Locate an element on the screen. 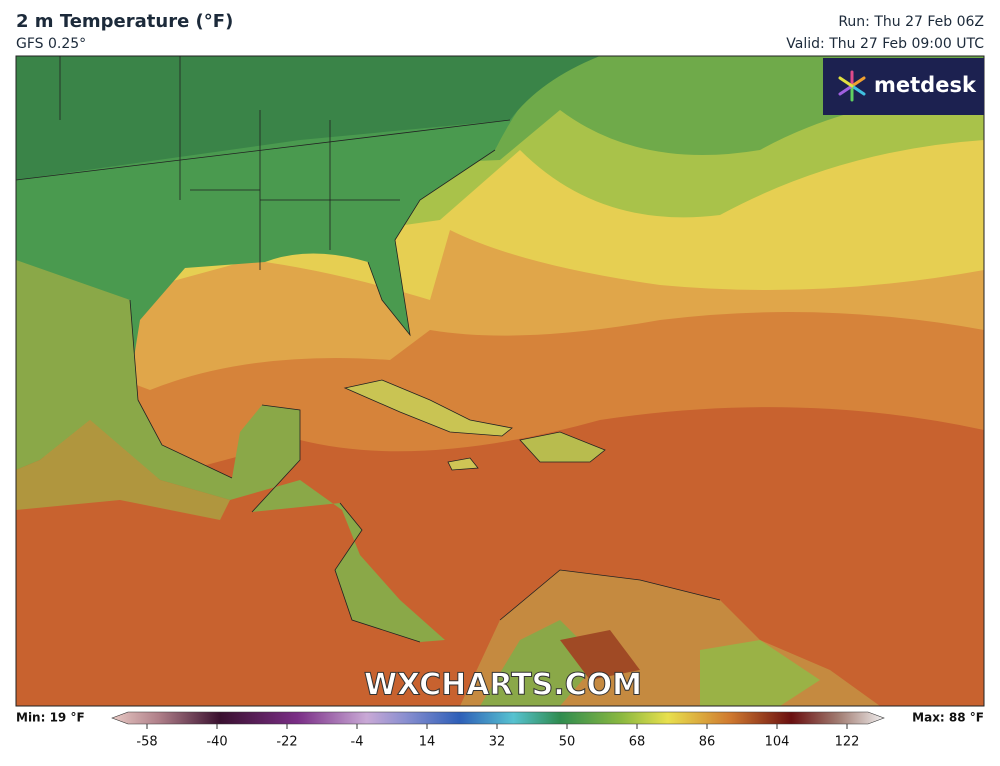 This screenshot has height=766, width=1000. colorbar is located at coordinates (498, 718).